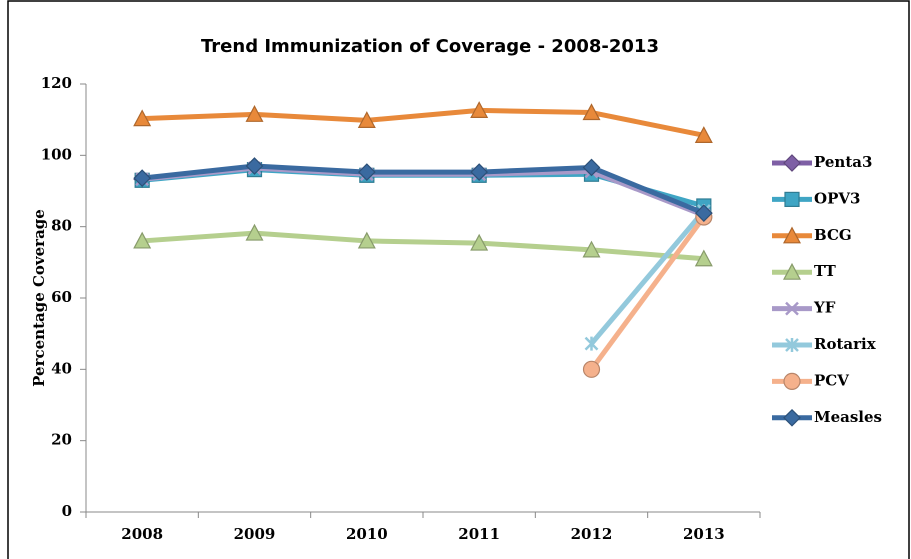  I want to click on x-tick-label: 2009, so click(255, 534).